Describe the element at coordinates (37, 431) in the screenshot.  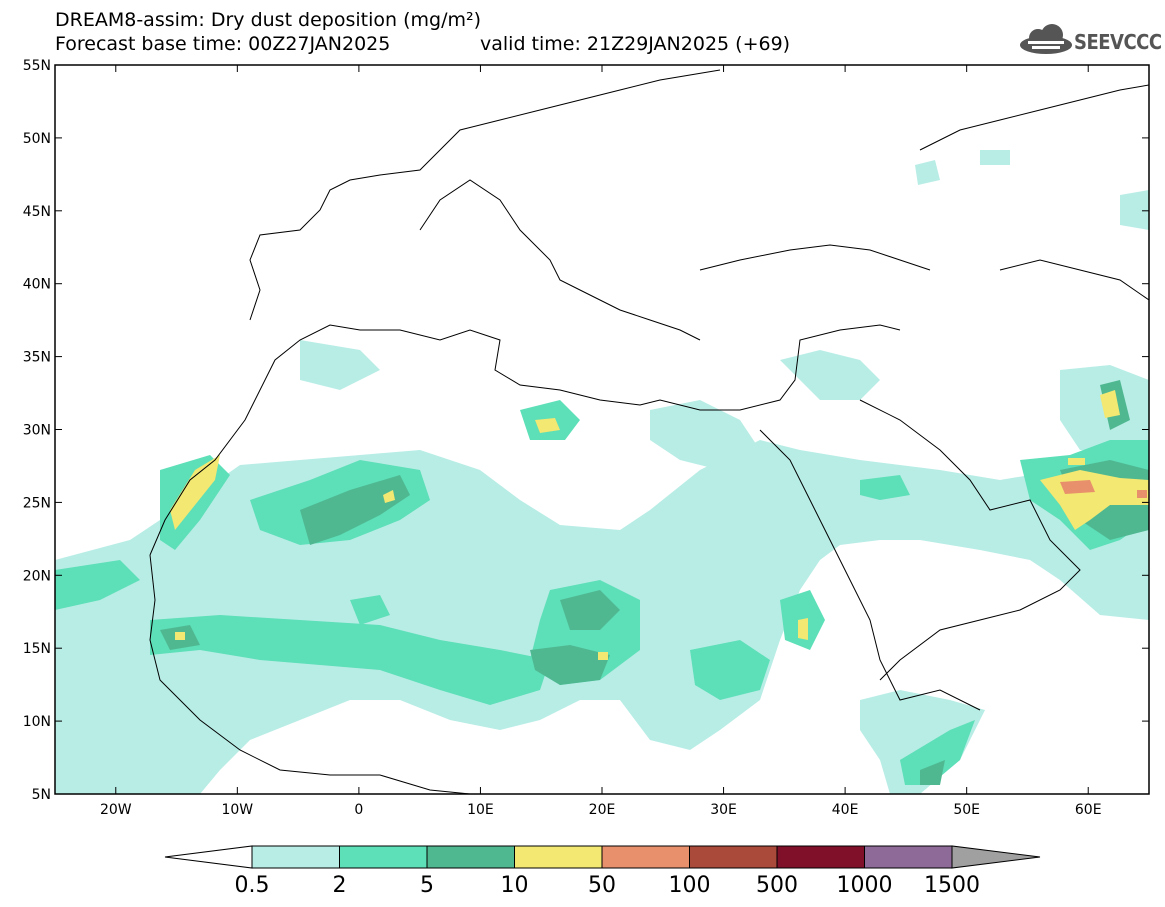
I see `lat-tick-label: 30N` at that location.